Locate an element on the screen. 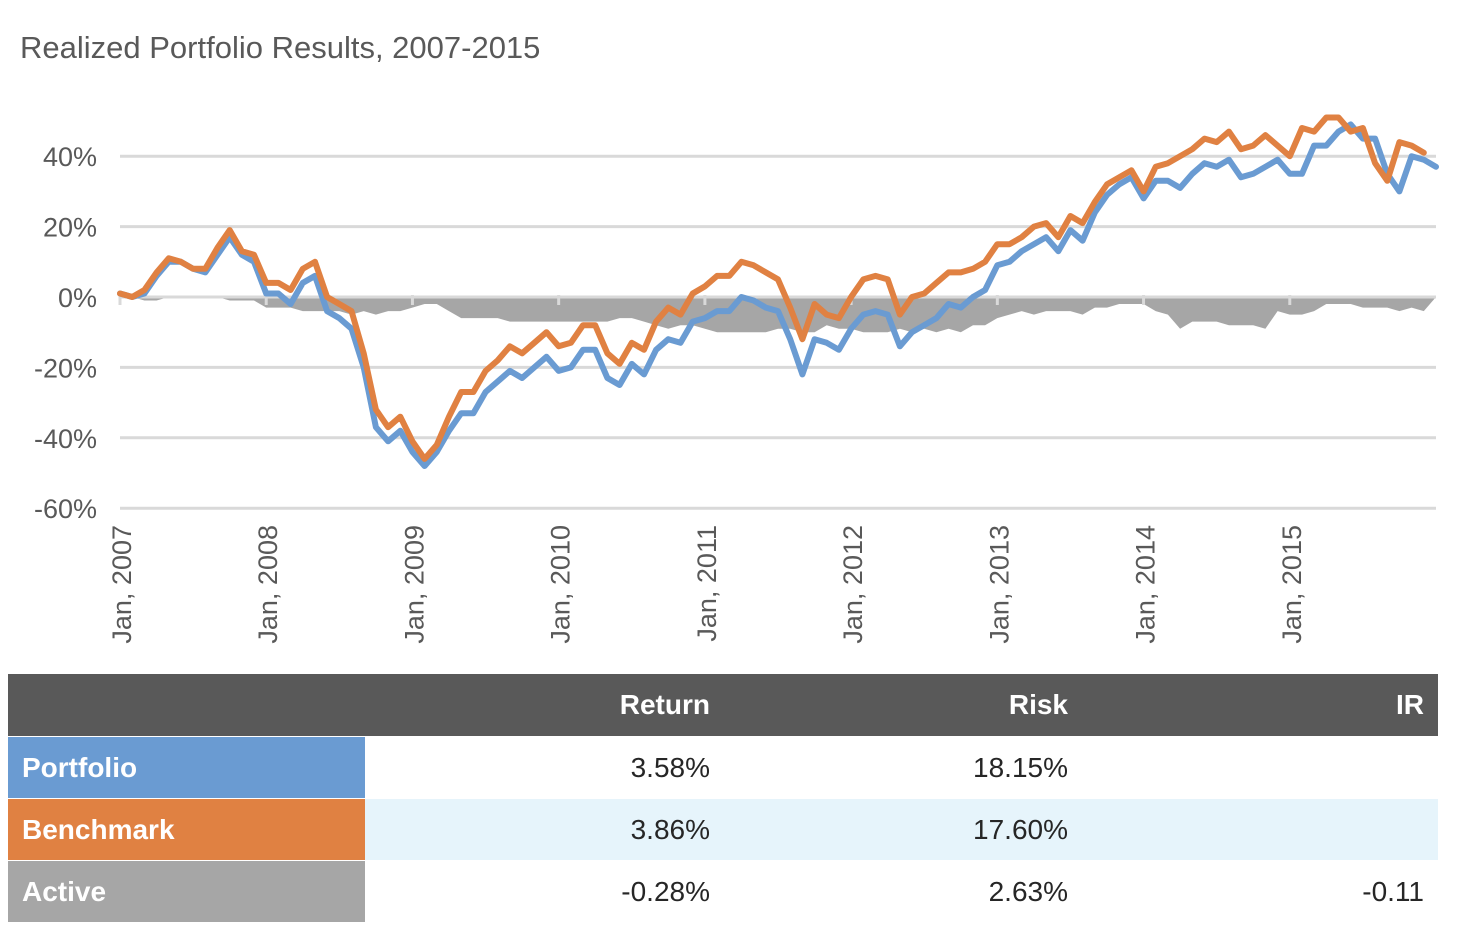 Image resolution: width=1480 pixels, height=948 pixels. table-row-active: Active -0.28% 2.63% -0.11 is located at coordinates (723, 891).